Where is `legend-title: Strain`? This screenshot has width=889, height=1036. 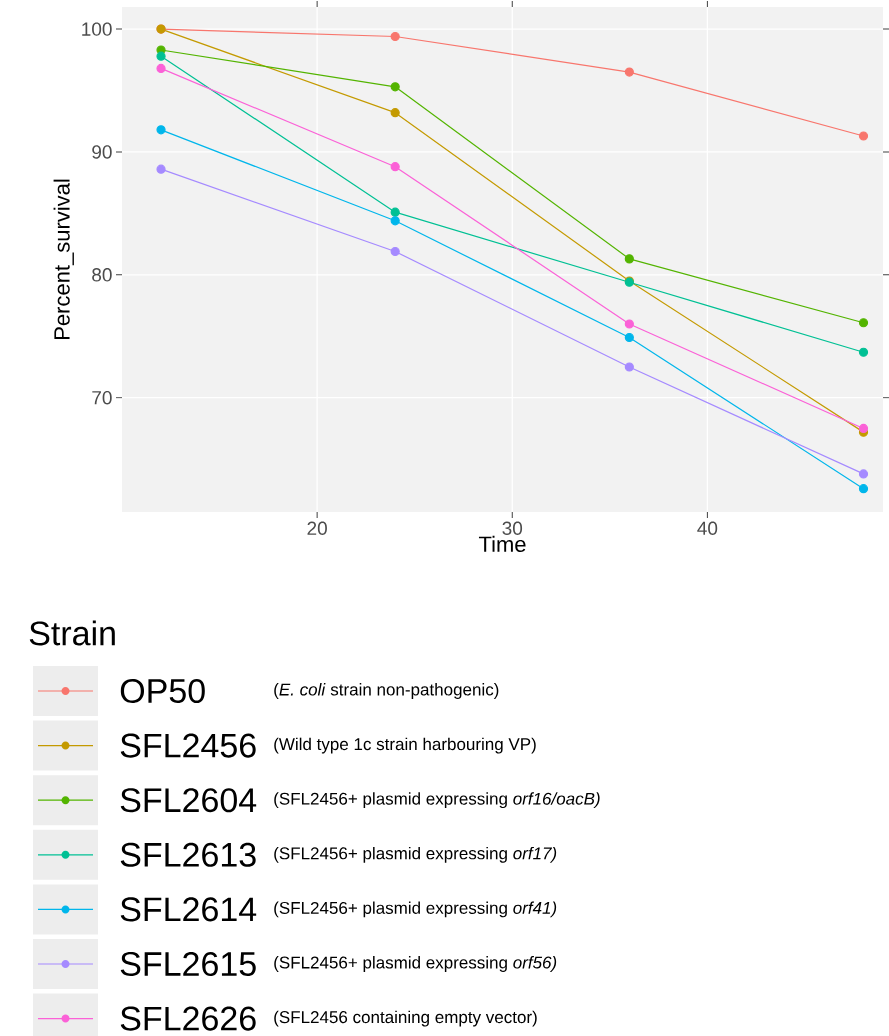 legend-title: Strain is located at coordinates (72, 633).